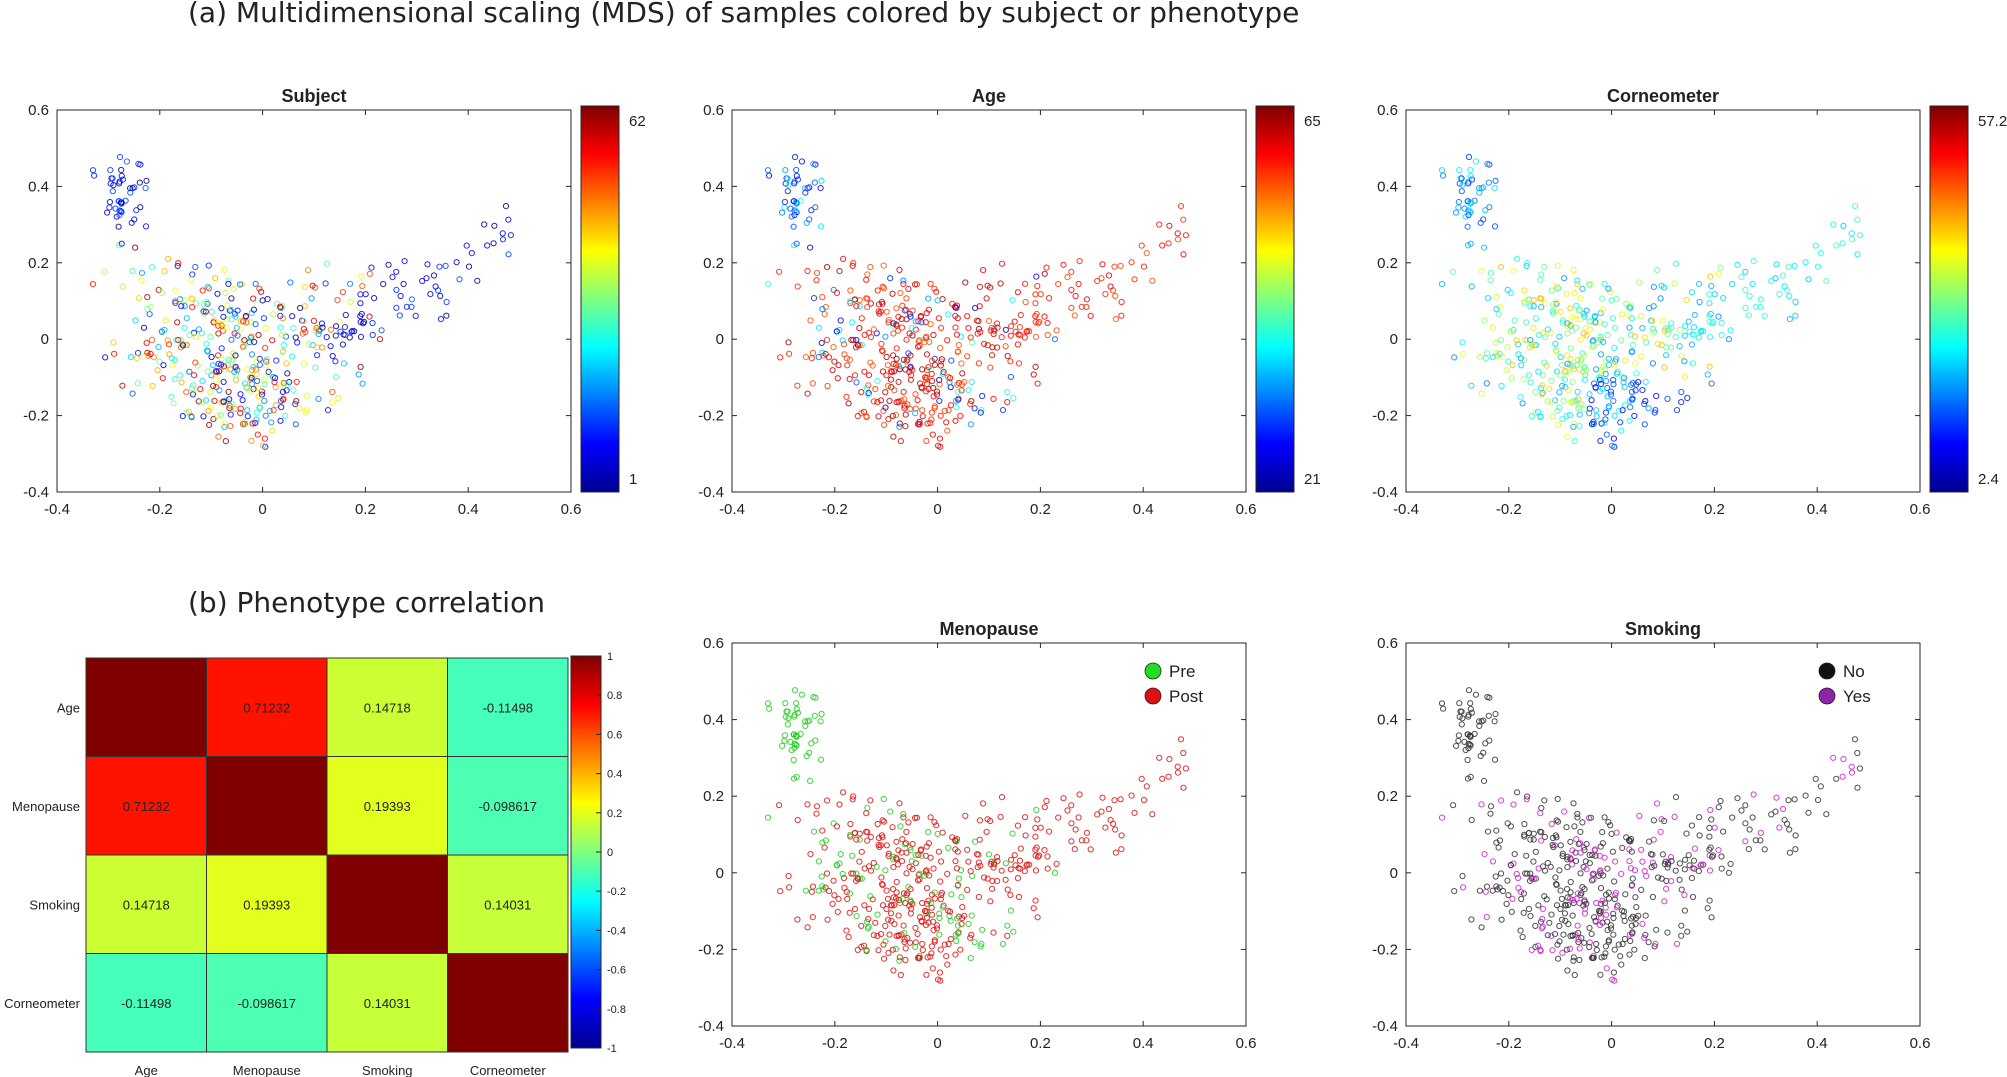  I want to click on heatmap-cell, so click(146, 707).